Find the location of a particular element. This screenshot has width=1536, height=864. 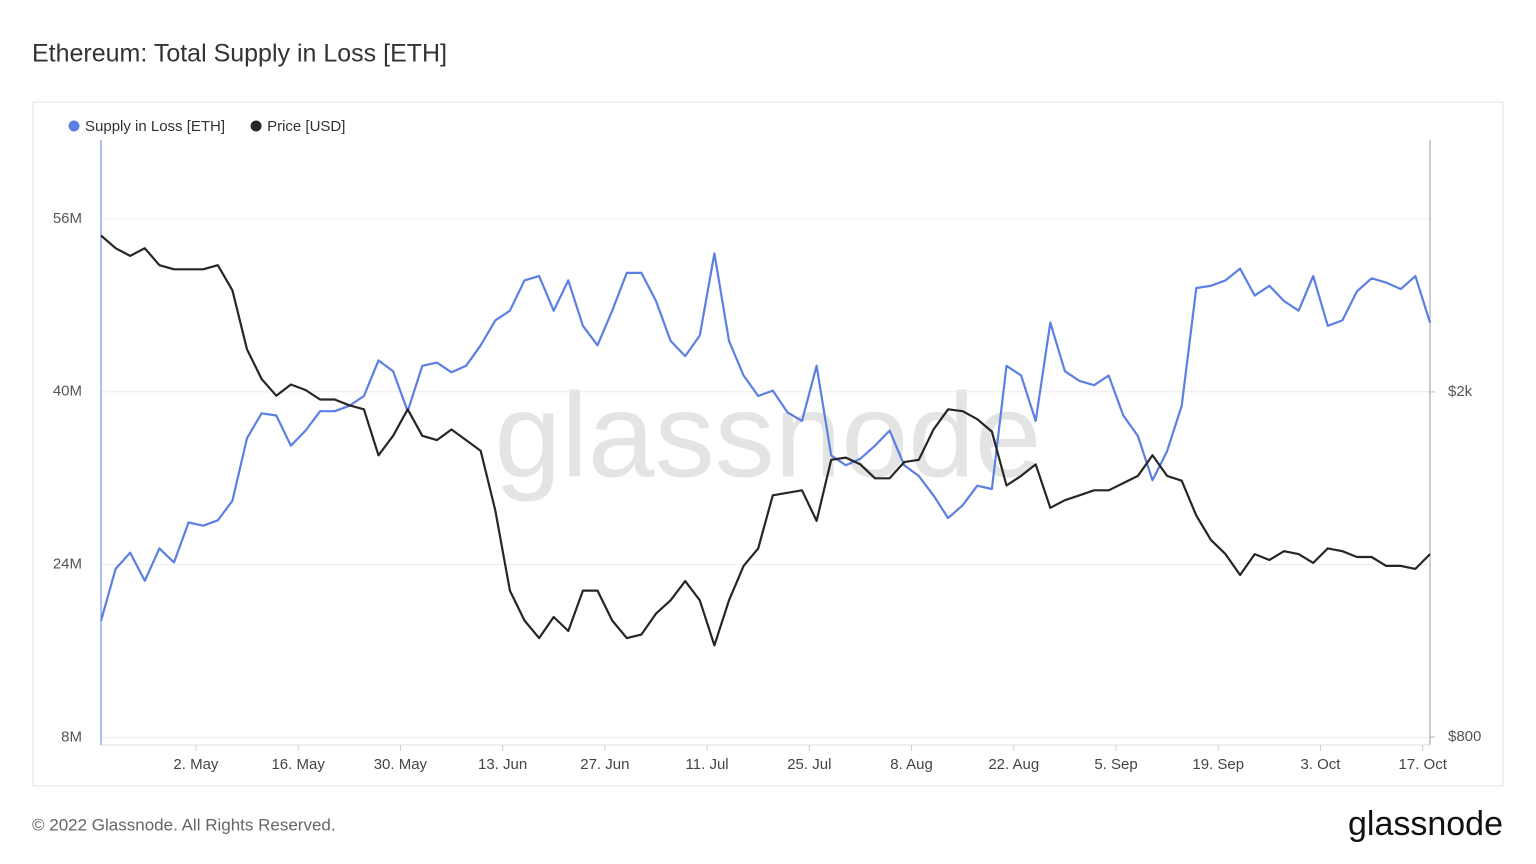

logo: glassnode is located at coordinates (1425, 824).